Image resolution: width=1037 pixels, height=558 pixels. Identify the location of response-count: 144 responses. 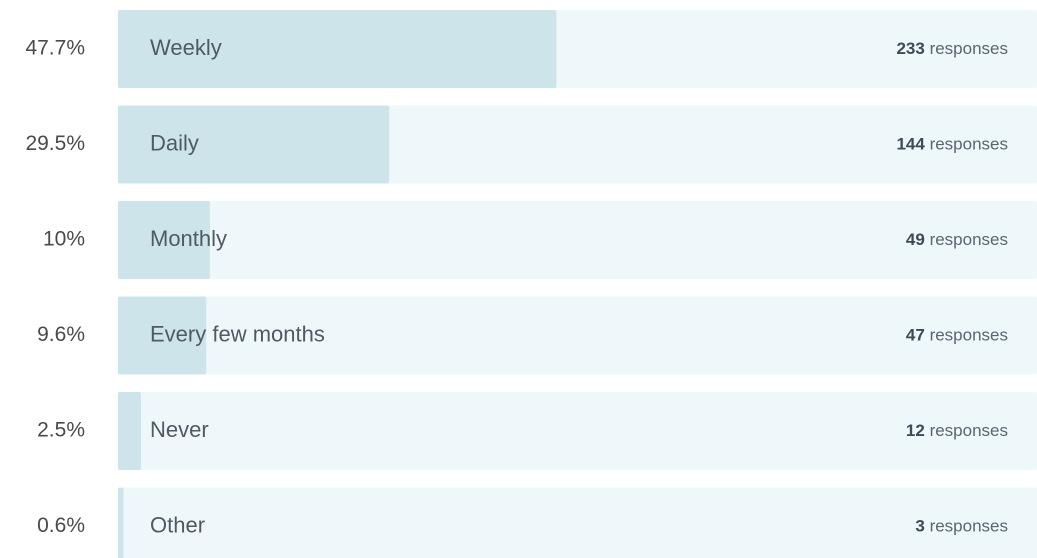
(952, 144).